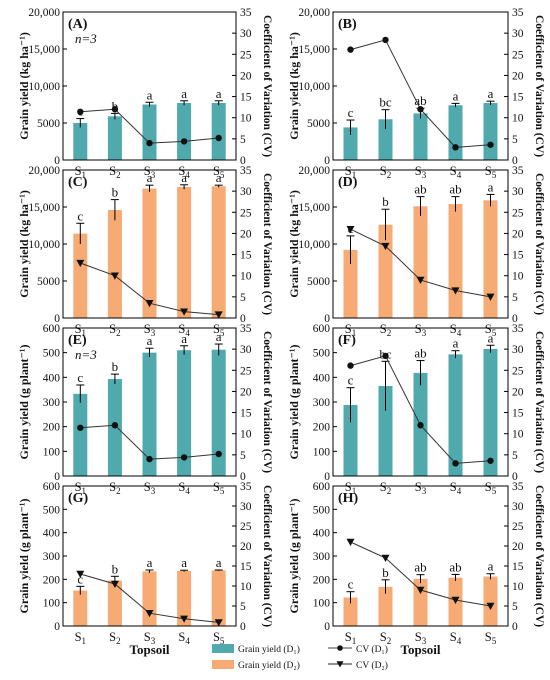  Describe the element at coordinates (243, 607) in the screenshot. I see `y2-tick-label: 5` at that location.